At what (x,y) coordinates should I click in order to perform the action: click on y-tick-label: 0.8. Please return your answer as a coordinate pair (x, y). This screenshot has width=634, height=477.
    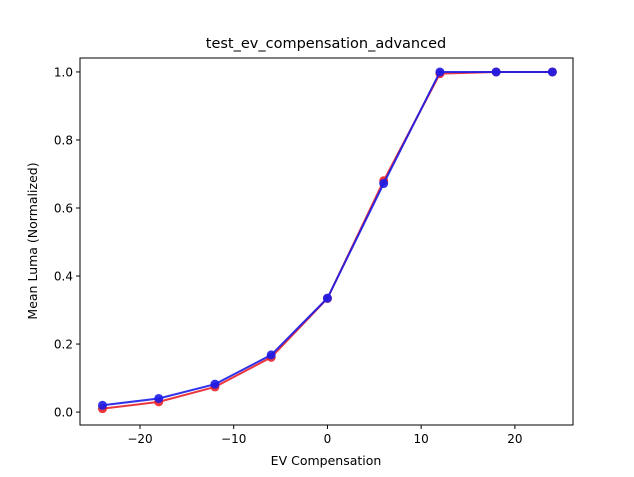
    Looking at the image, I should click on (63, 140).